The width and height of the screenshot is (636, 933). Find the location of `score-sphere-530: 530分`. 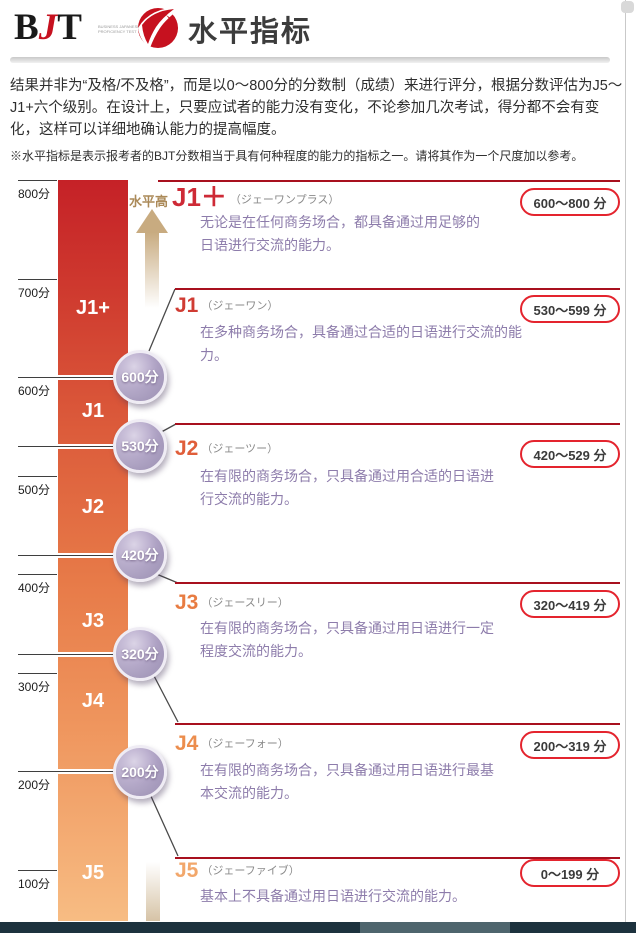

score-sphere-530: 530分 is located at coordinates (140, 446).